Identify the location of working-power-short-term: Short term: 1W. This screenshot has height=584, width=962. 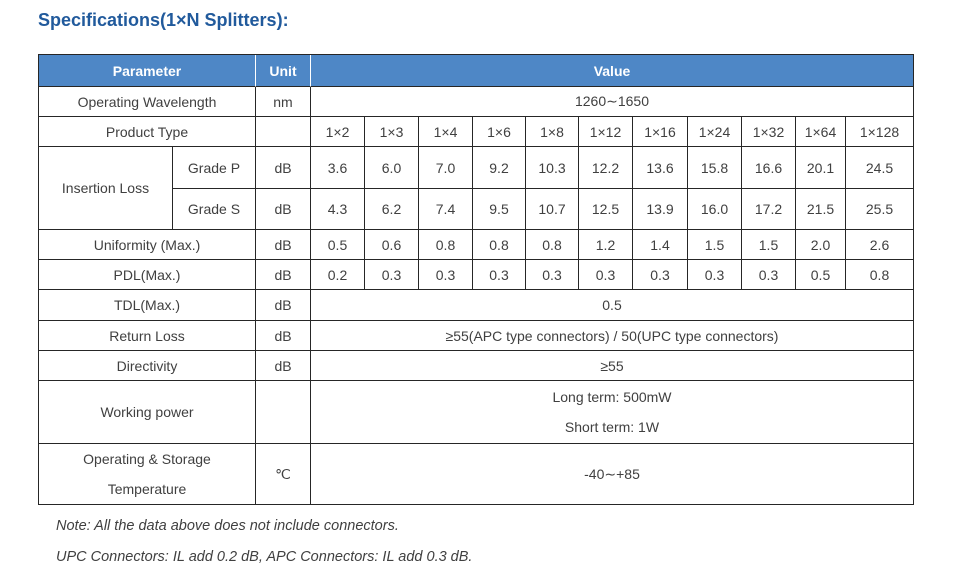
(612, 426).